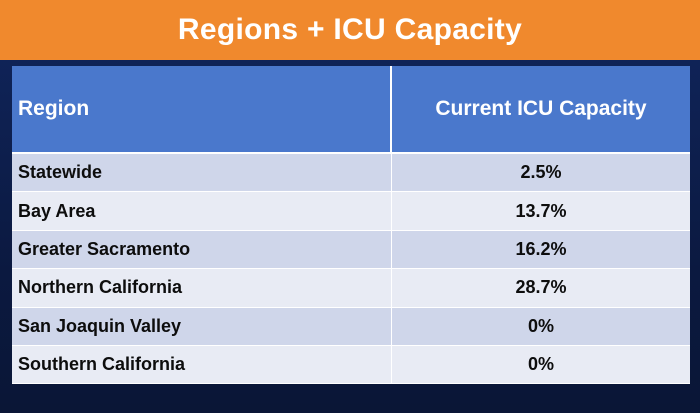 This screenshot has width=700, height=413. I want to click on title-bar: Regions + ICU Capacity, so click(350, 30).